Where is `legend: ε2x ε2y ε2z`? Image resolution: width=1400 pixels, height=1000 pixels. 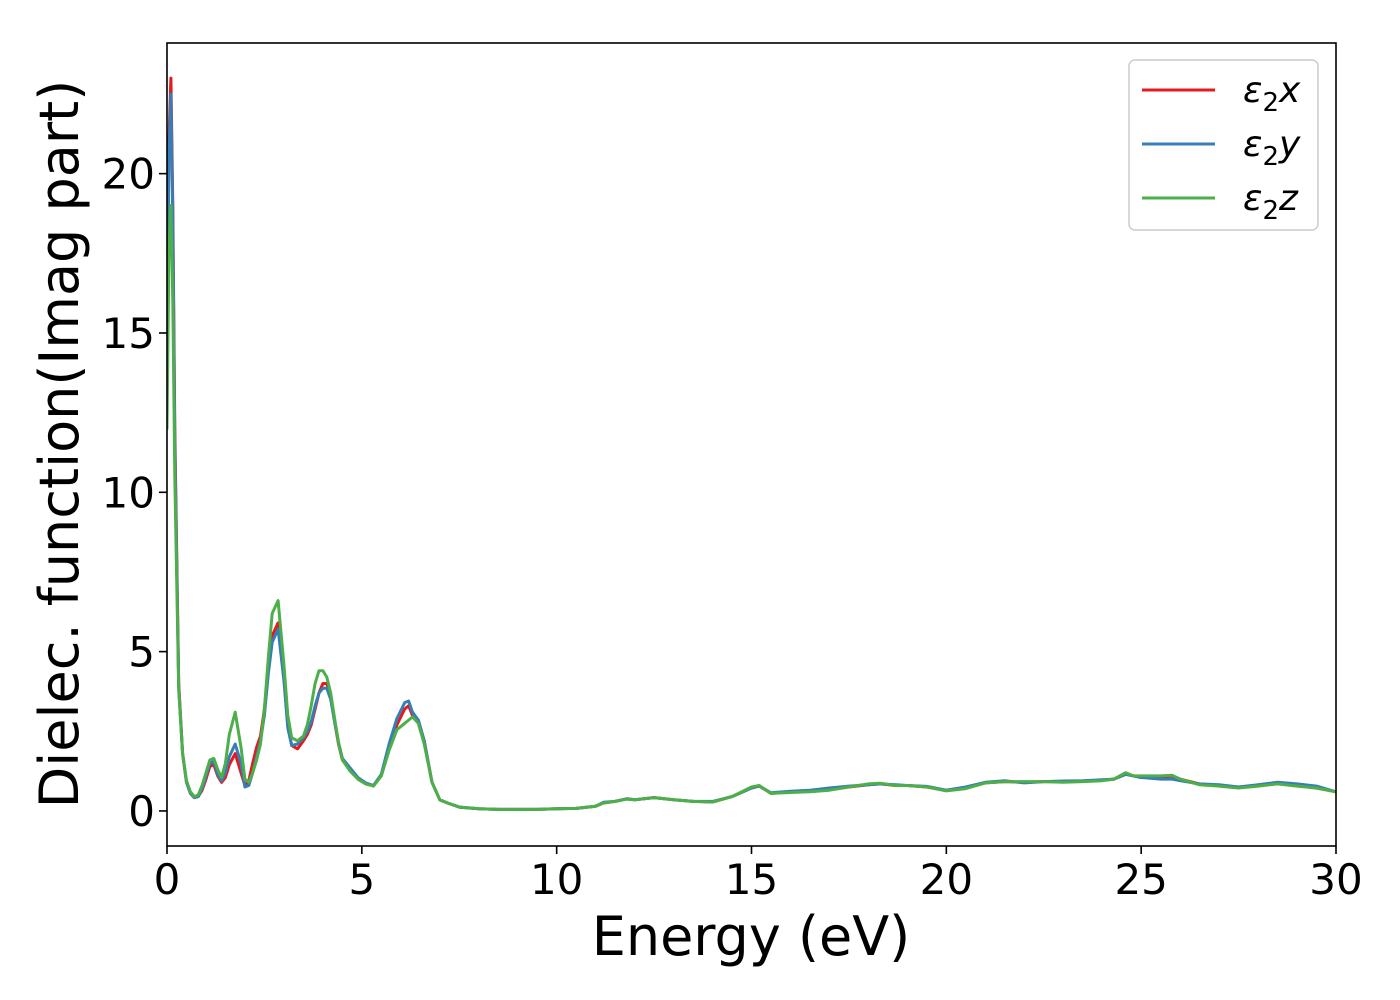 legend: ε2x ε2y ε2z is located at coordinates (1223, 145).